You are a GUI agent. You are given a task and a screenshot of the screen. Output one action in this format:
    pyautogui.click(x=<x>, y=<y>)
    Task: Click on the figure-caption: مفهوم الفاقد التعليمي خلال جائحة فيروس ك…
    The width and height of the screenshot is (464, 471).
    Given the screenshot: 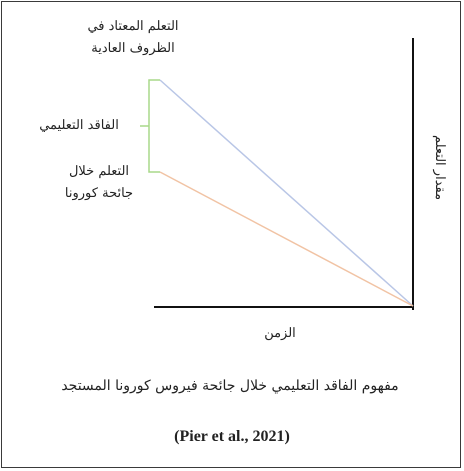 What is the action you would take?
    pyautogui.click(x=230, y=386)
    